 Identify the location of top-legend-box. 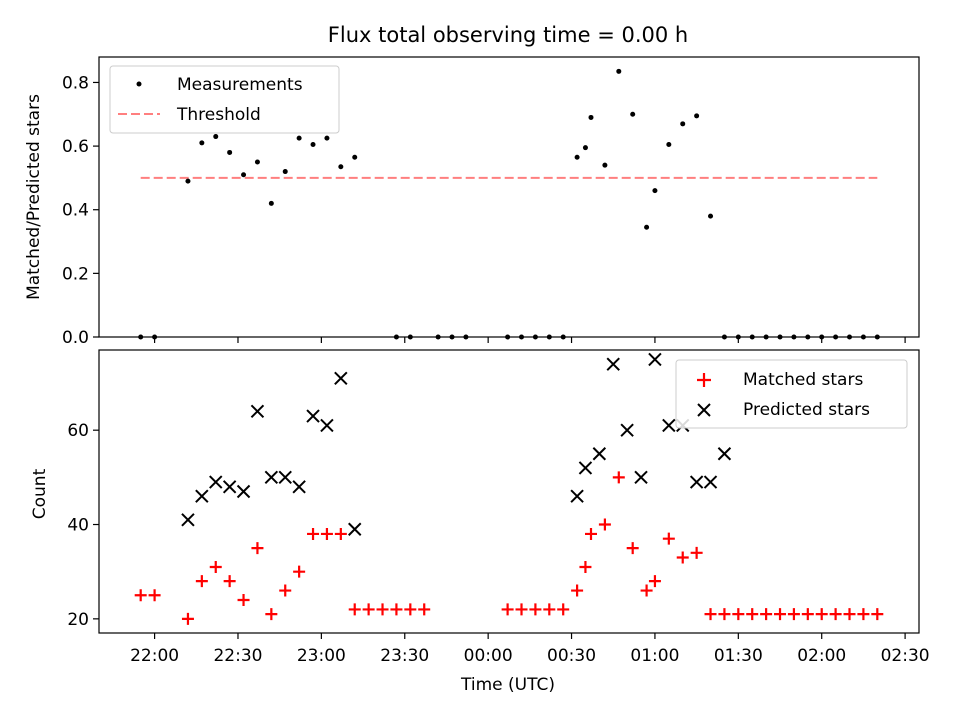
(224, 99).